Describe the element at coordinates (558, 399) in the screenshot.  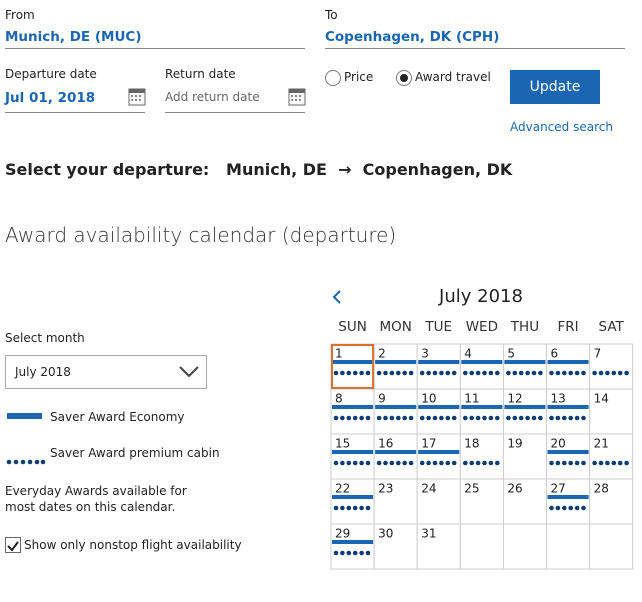
I see `day-number: 13` at that location.